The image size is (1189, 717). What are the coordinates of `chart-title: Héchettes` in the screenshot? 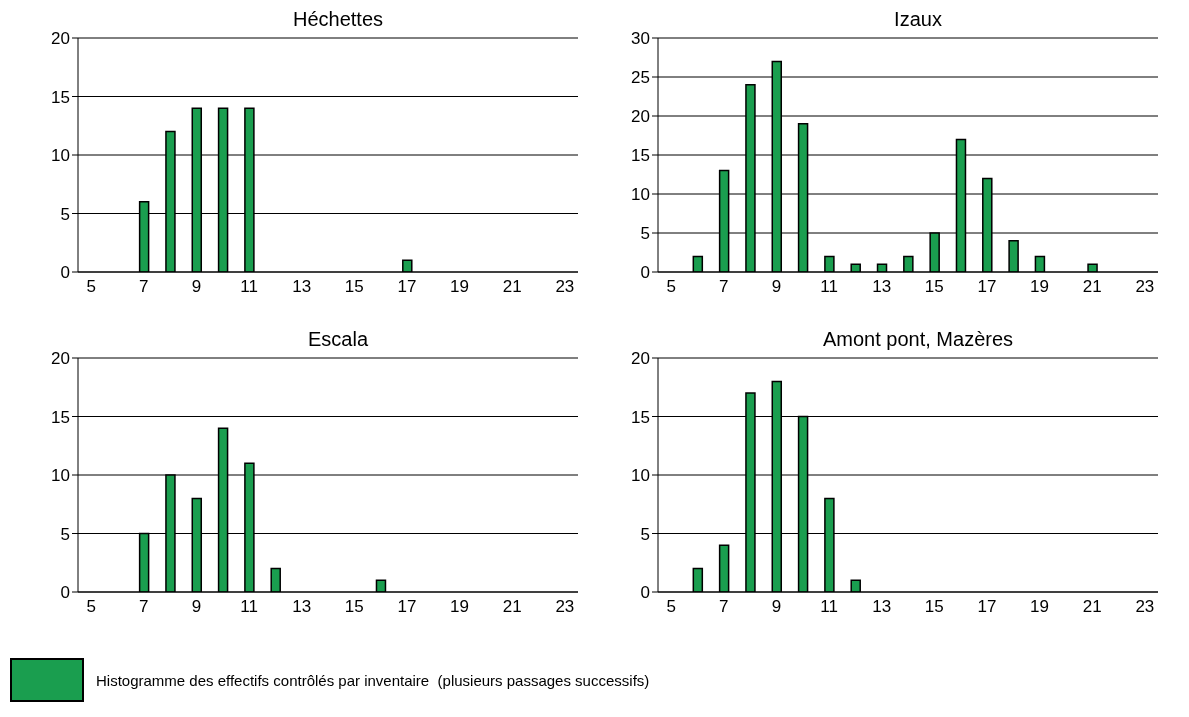 It's located at (338, 19).